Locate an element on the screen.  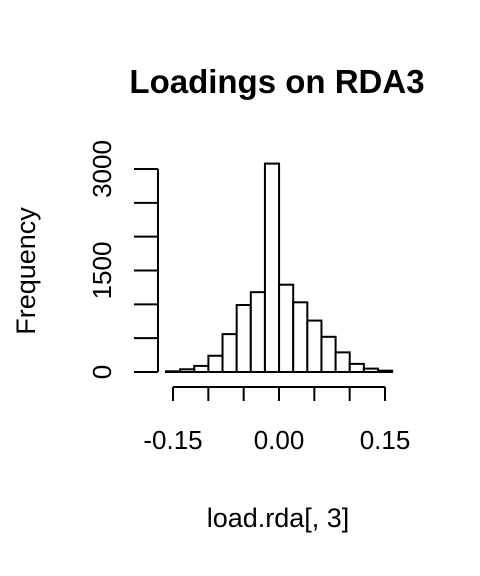
y-tick-label-0: 0 is located at coordinates (102, 372).